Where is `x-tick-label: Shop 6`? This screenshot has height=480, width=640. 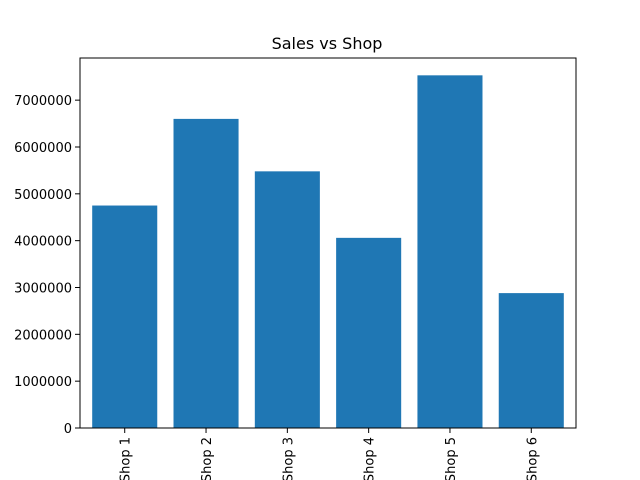 x-tick-label: Shop 6 is located at coordinates (532, 458).